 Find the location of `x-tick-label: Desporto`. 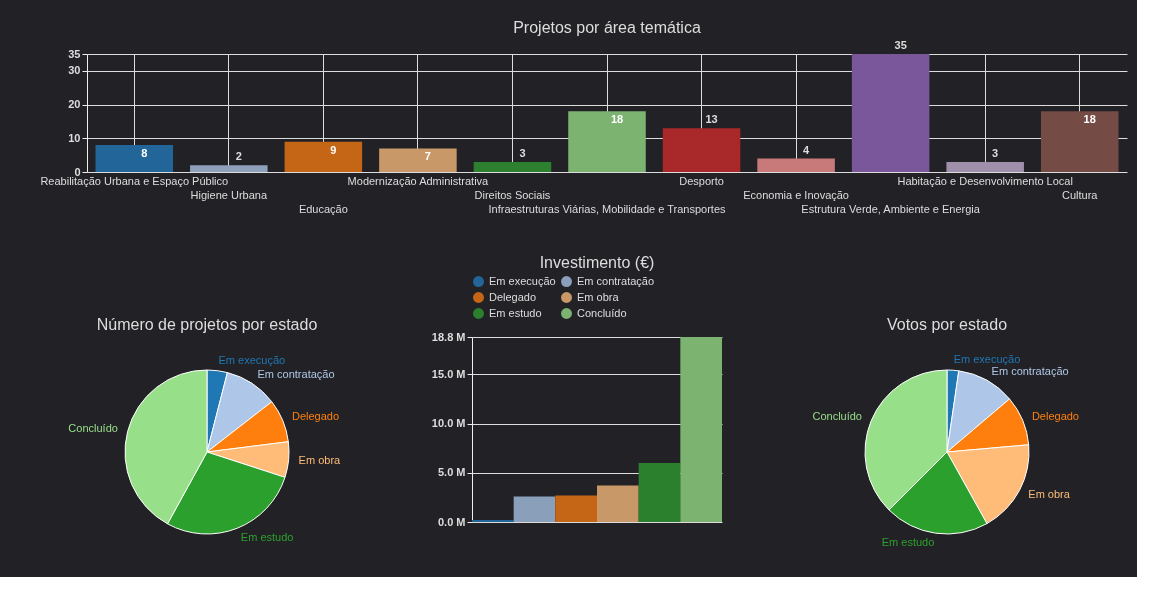

x-tick-label: Desporto is located at coordinates (701, 181).